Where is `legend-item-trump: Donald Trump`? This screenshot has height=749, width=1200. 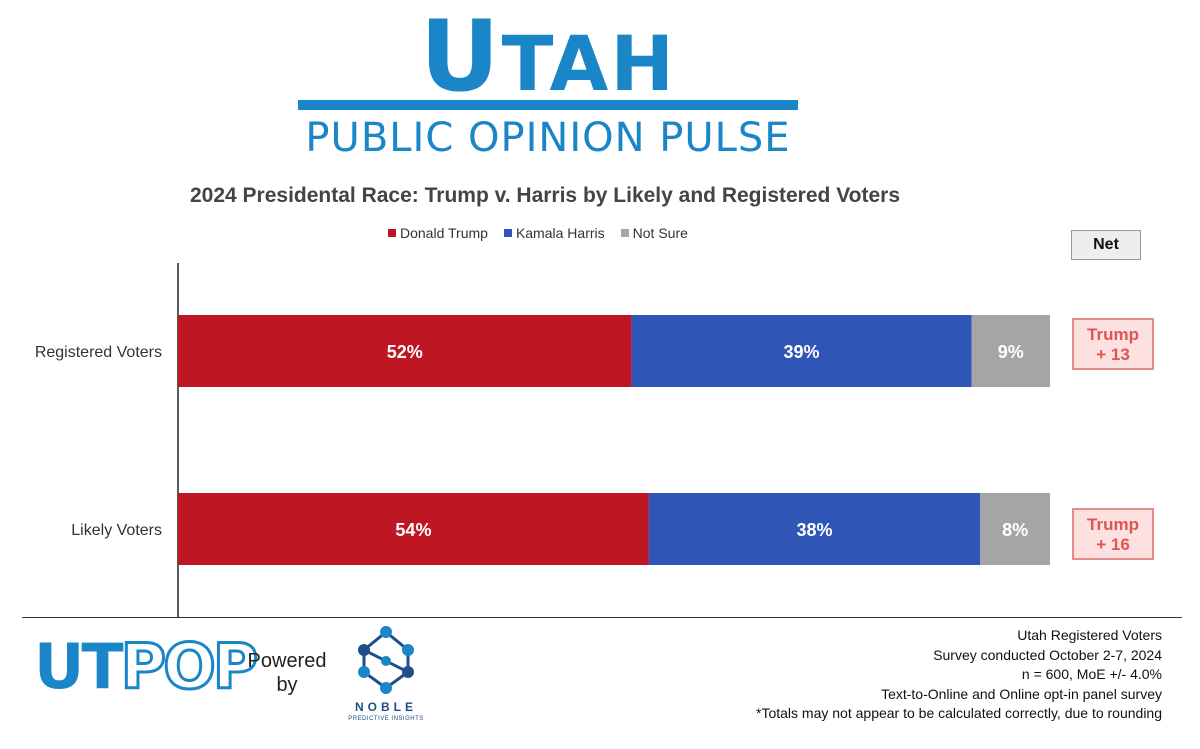 legend-item-trump: Donald Trump is located at coordinates (438, 233).